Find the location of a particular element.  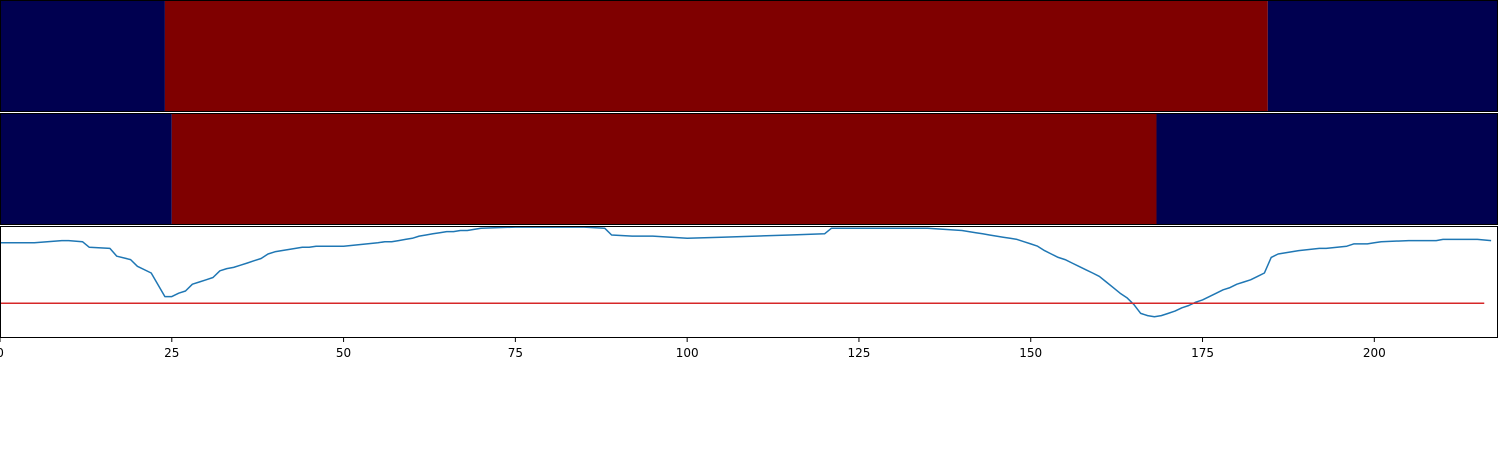

x-tick-label: 25 is located at coordinates (171, 353).